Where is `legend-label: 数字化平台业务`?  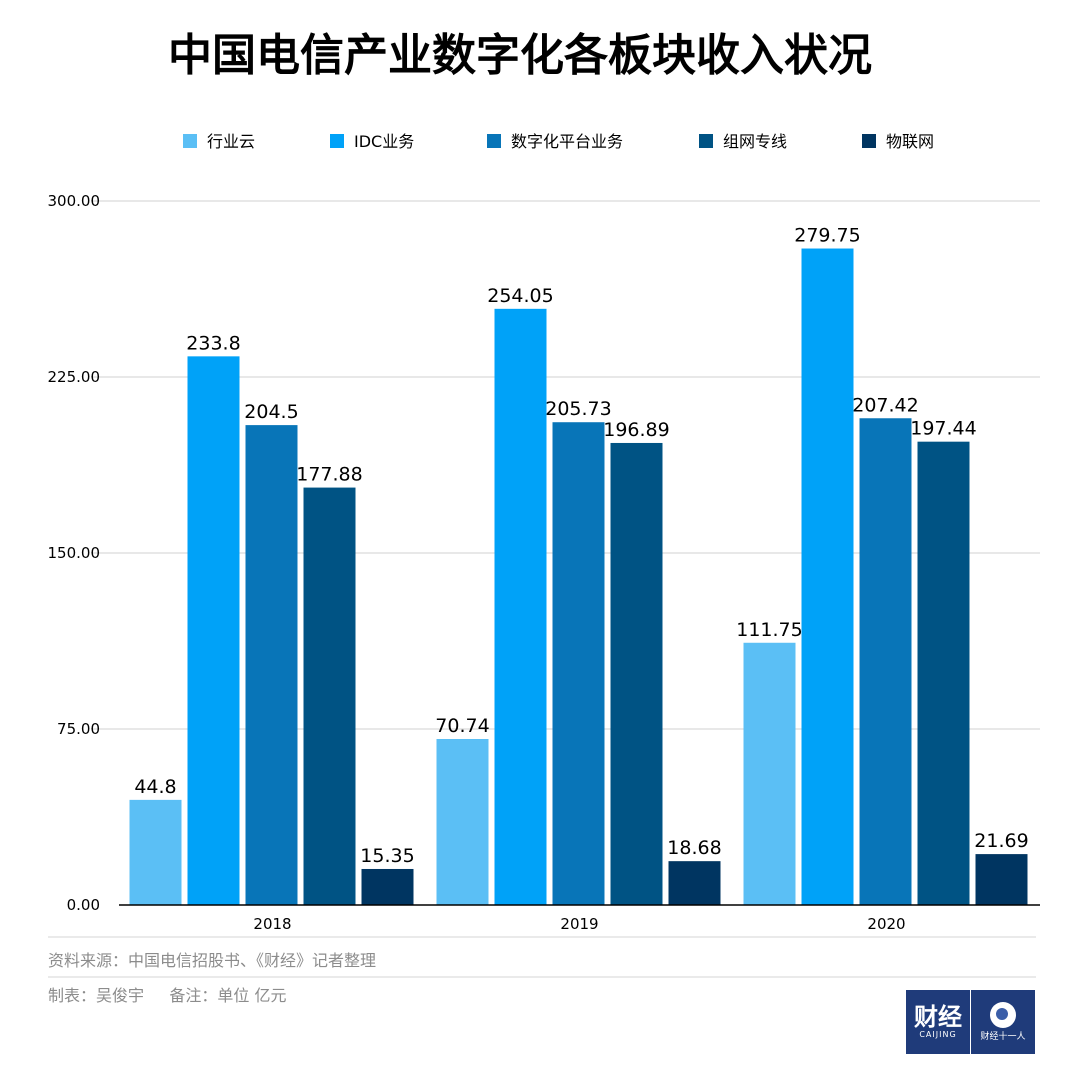 legend-label: 数字化平台业务 is located at coordinates (567, 141).